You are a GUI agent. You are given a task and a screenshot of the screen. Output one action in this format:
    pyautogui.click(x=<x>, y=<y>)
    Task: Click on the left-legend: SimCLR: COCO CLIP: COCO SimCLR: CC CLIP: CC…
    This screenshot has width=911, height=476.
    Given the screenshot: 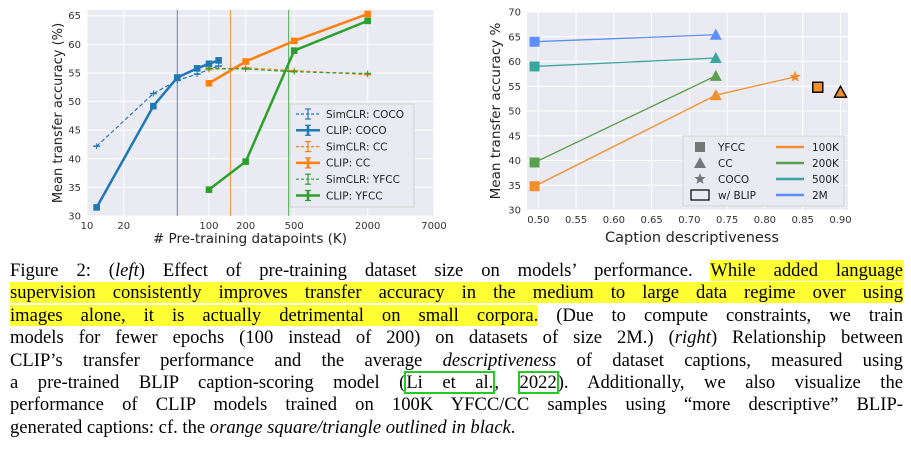 What is the action you would take?
    pyautogui.click(x=352, y=155)
    